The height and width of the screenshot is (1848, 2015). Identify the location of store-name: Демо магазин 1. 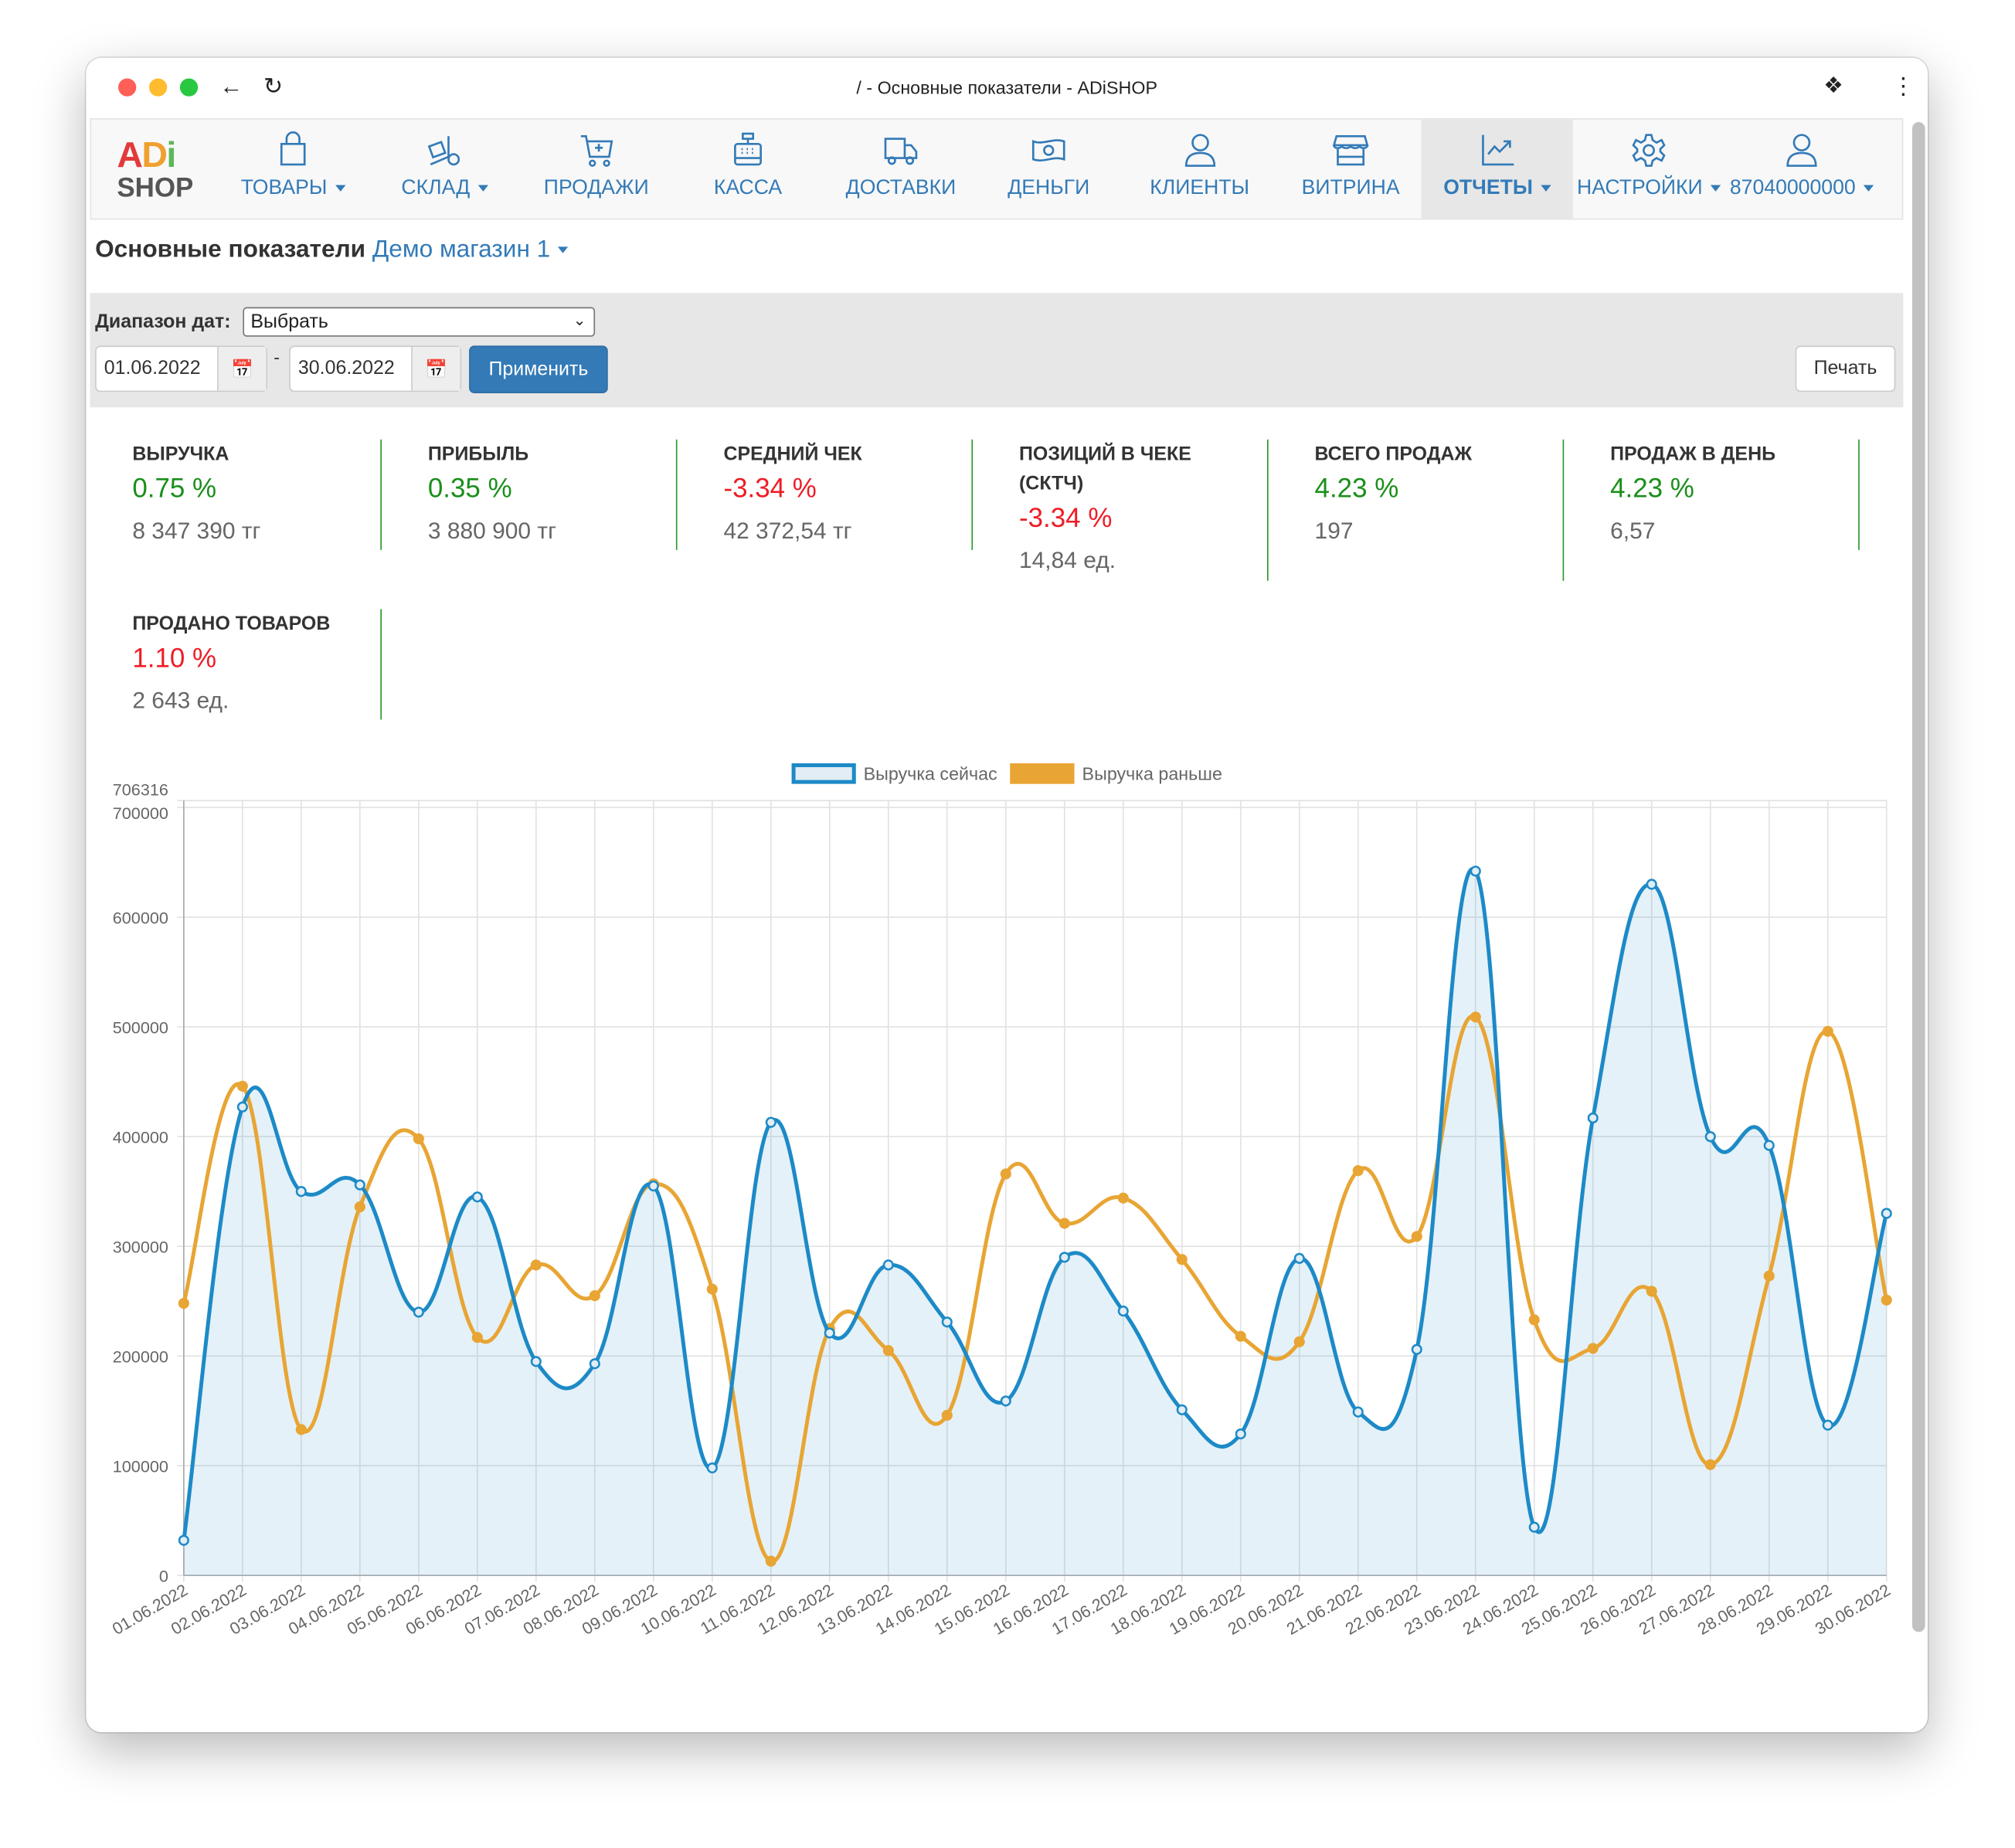
(461, 250).